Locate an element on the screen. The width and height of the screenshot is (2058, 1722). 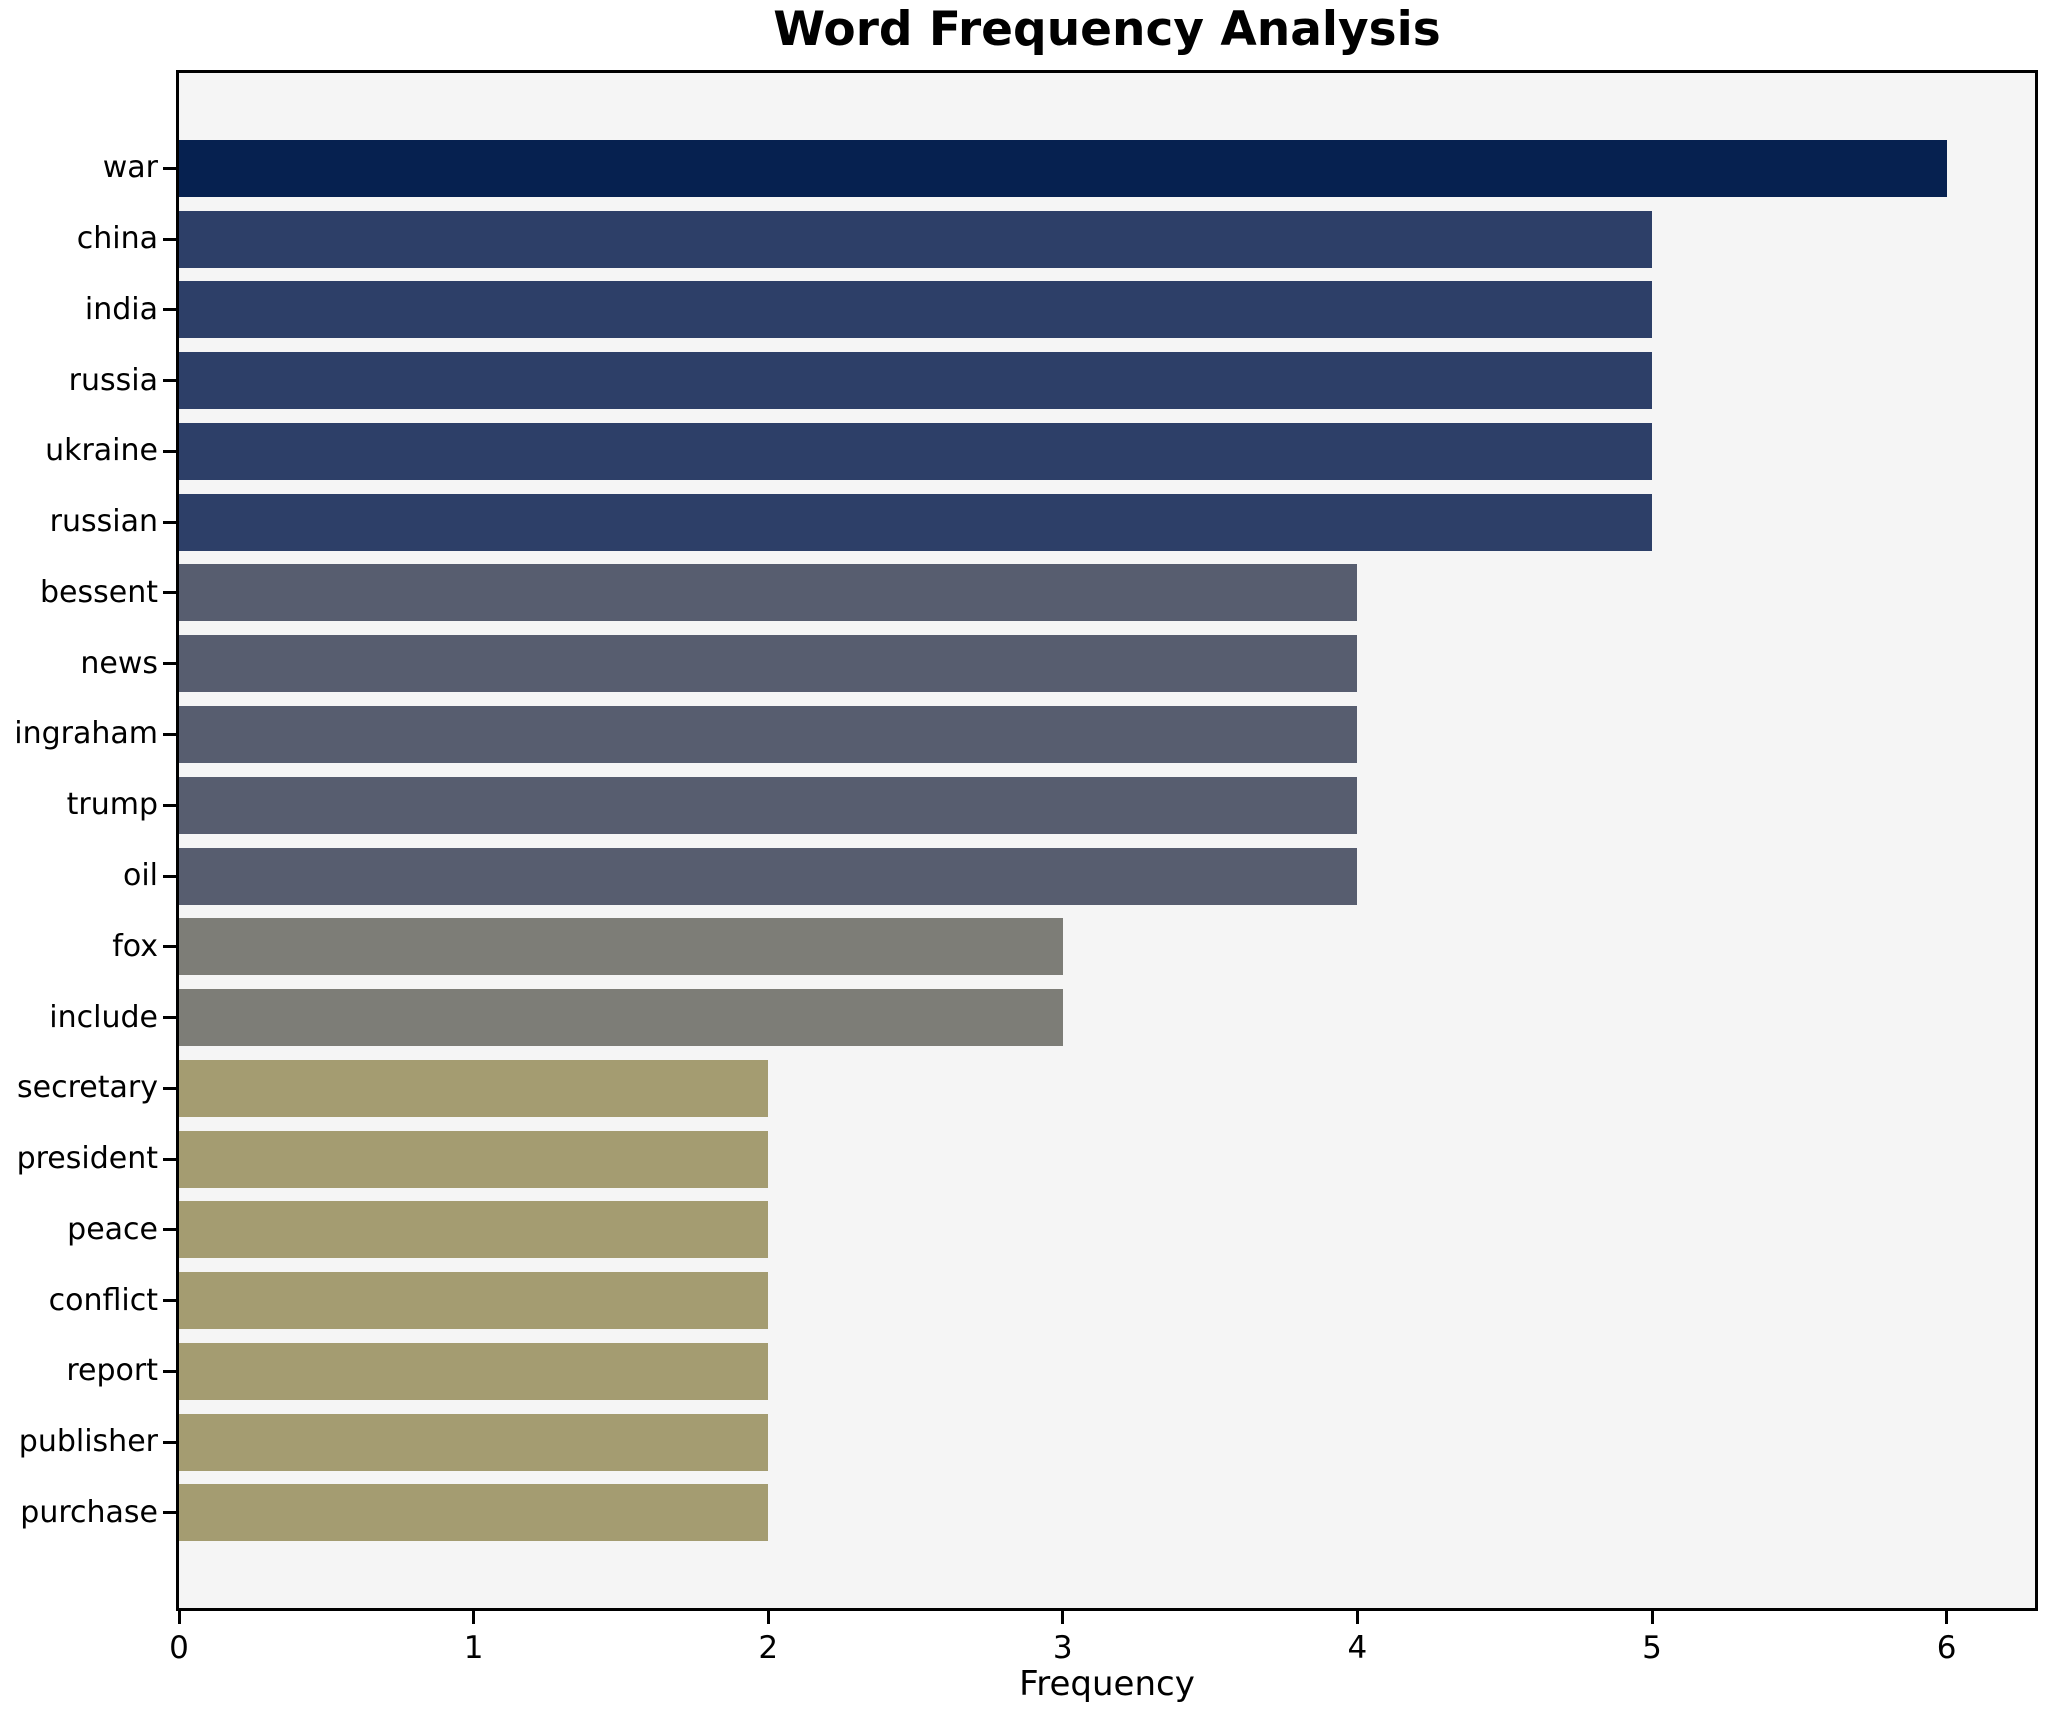
bar-peace is located at coordinates (474, 1230).